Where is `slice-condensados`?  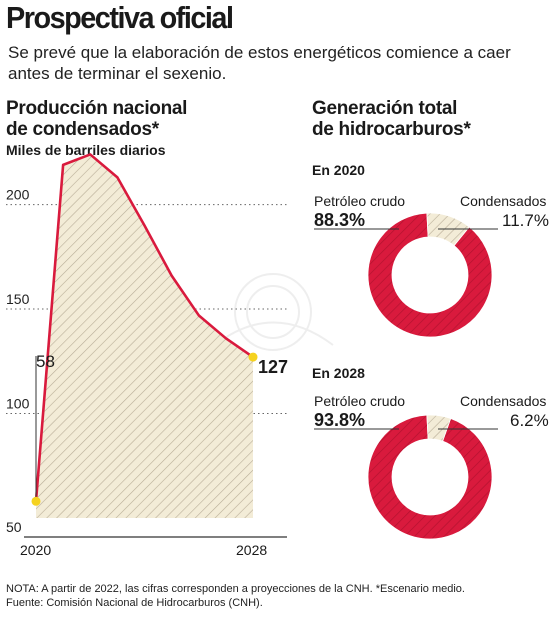
slice-condensados is located at coordinates (439, 428).